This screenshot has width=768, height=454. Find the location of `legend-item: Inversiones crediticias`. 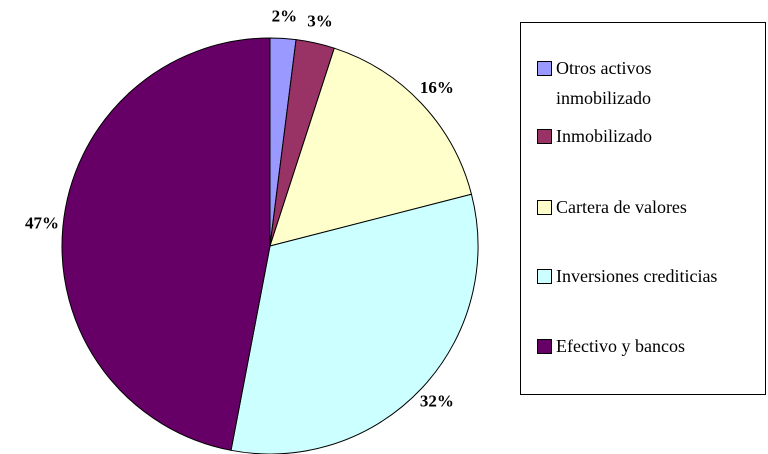

legend-item: Inversiones crediticias is located at coordinates (627, 276).